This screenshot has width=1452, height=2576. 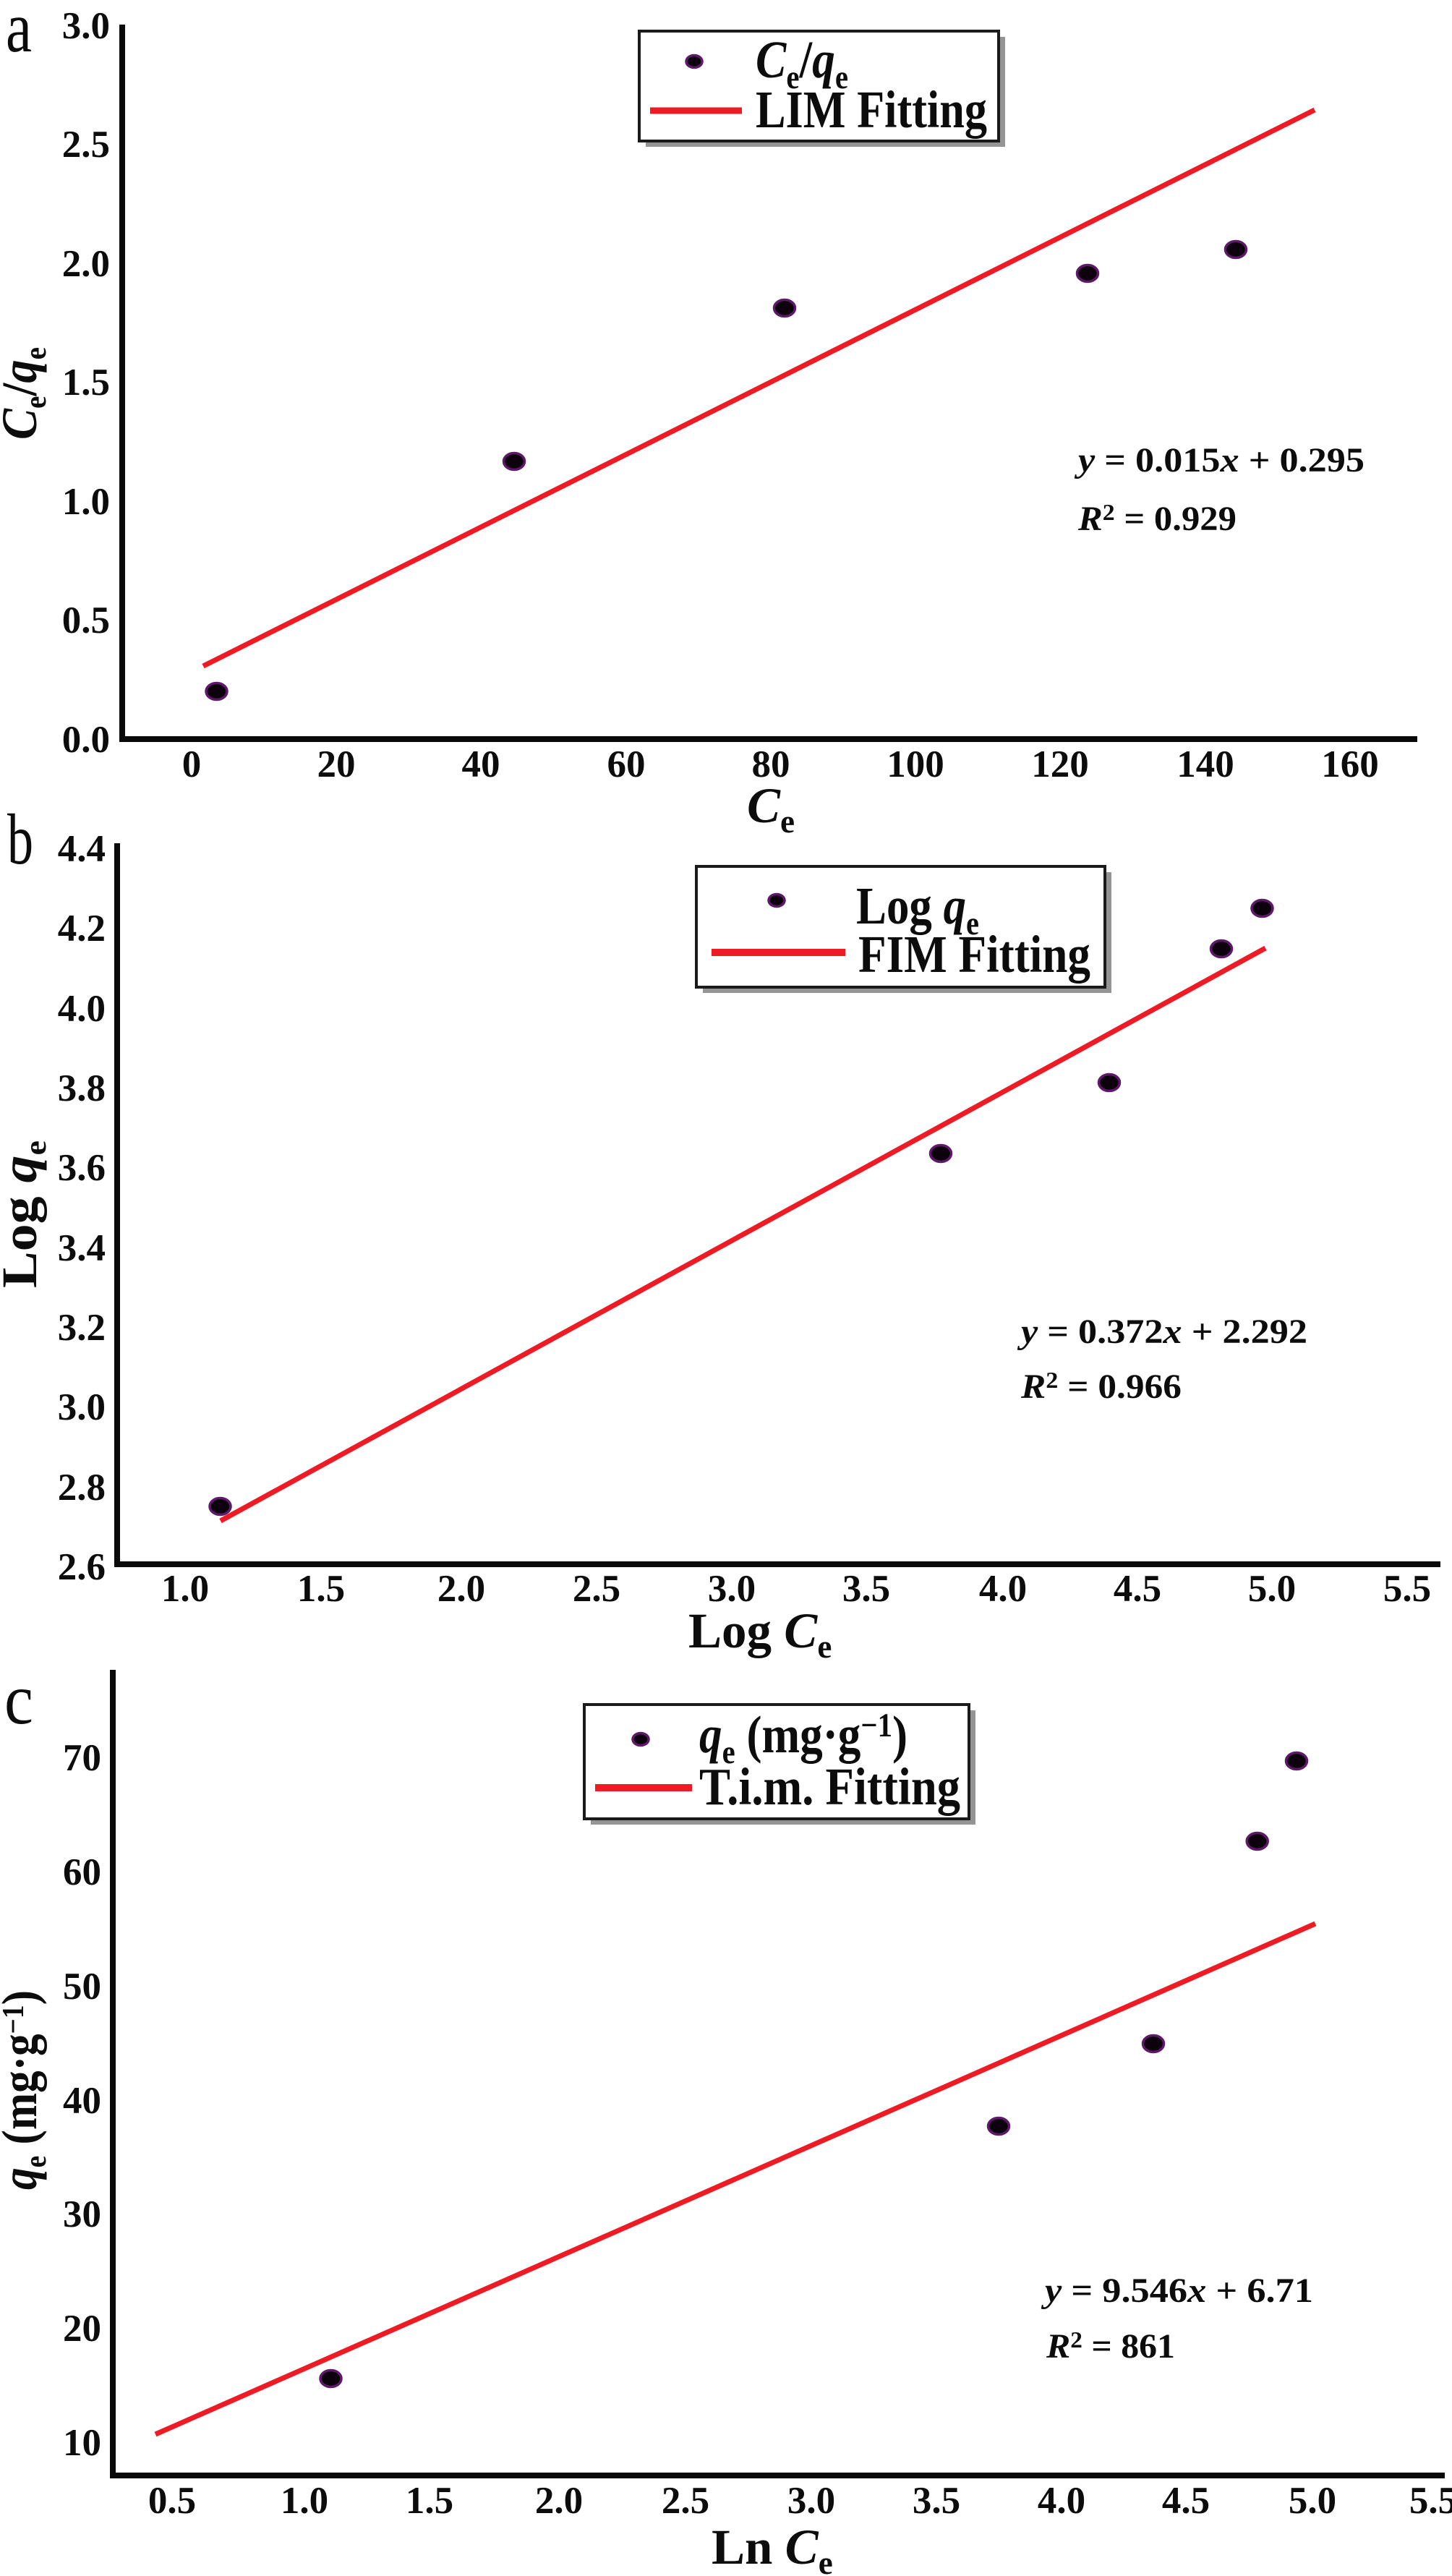 I want to click on svg-text: 2.6, so click(x=82, y=1567).